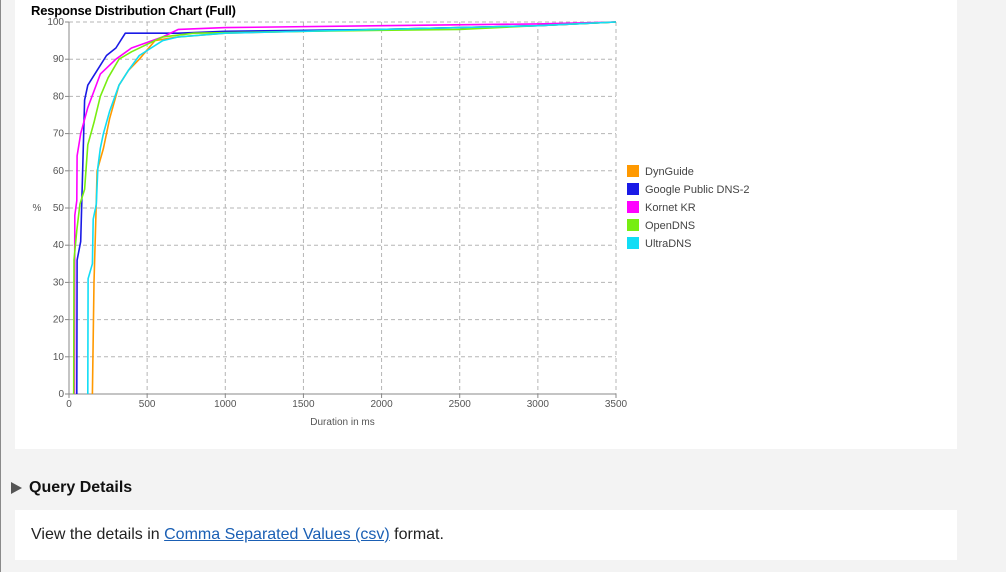  What do you see at coordinates (59, 357) in the screenshot?
I see `y-tick-label: 10` at bounding box center [59, 357].